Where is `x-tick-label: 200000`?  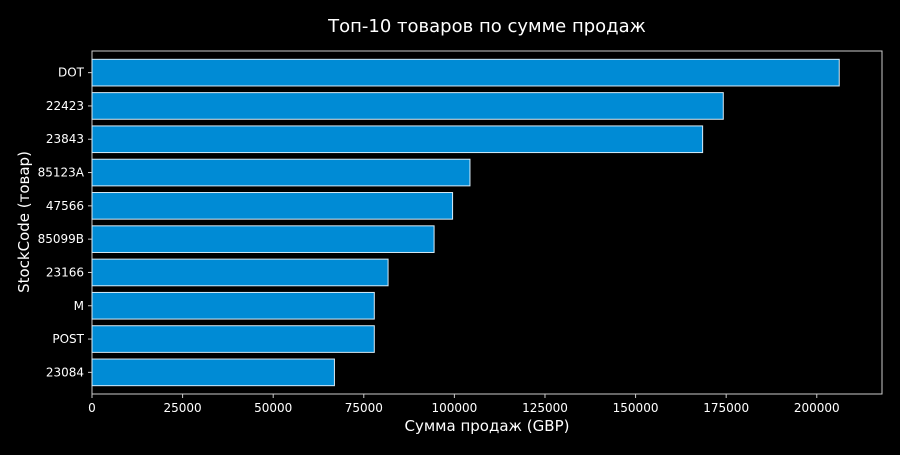
x-tick-label: 200000 is located at coordinates (817, 408).